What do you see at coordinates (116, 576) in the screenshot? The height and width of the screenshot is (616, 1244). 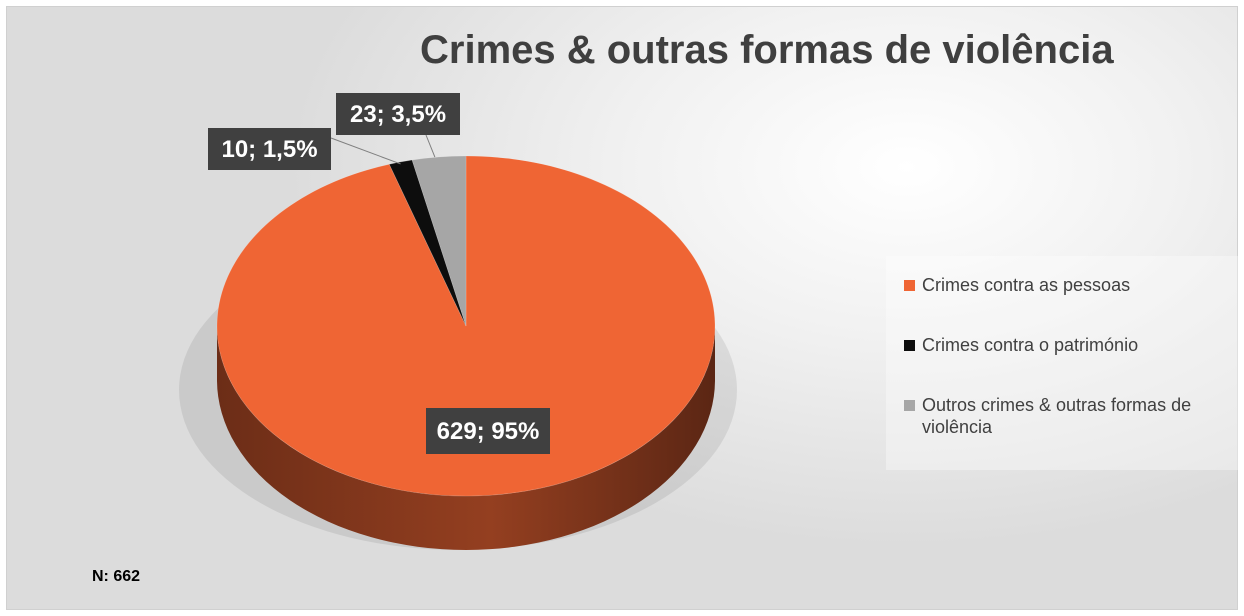 I see `sample-size-note: N: 662` at bounding box center [116, 576].